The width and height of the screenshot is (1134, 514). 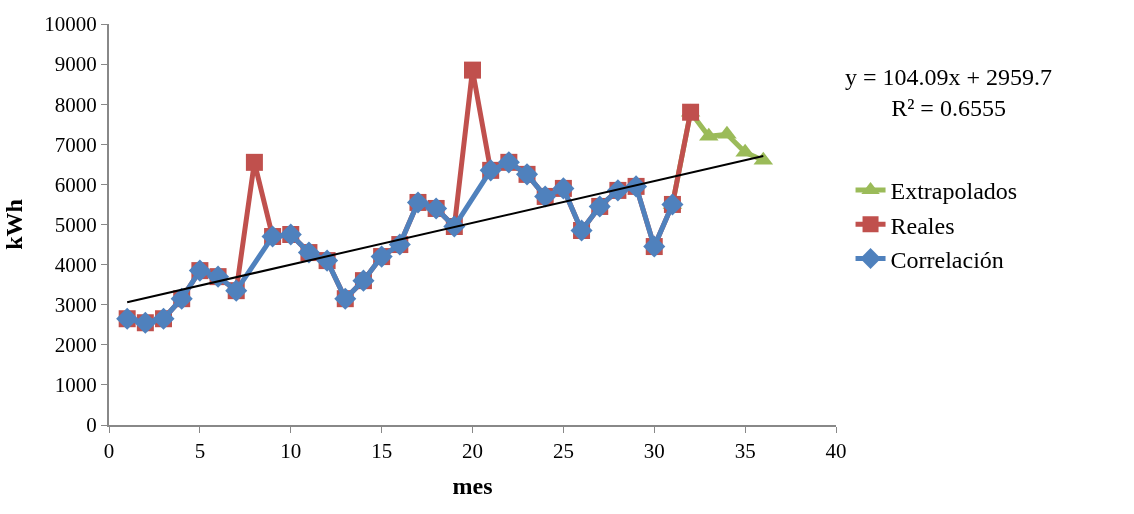 I want to click on y-tick-label: 9000, so click(x=75, y=64).